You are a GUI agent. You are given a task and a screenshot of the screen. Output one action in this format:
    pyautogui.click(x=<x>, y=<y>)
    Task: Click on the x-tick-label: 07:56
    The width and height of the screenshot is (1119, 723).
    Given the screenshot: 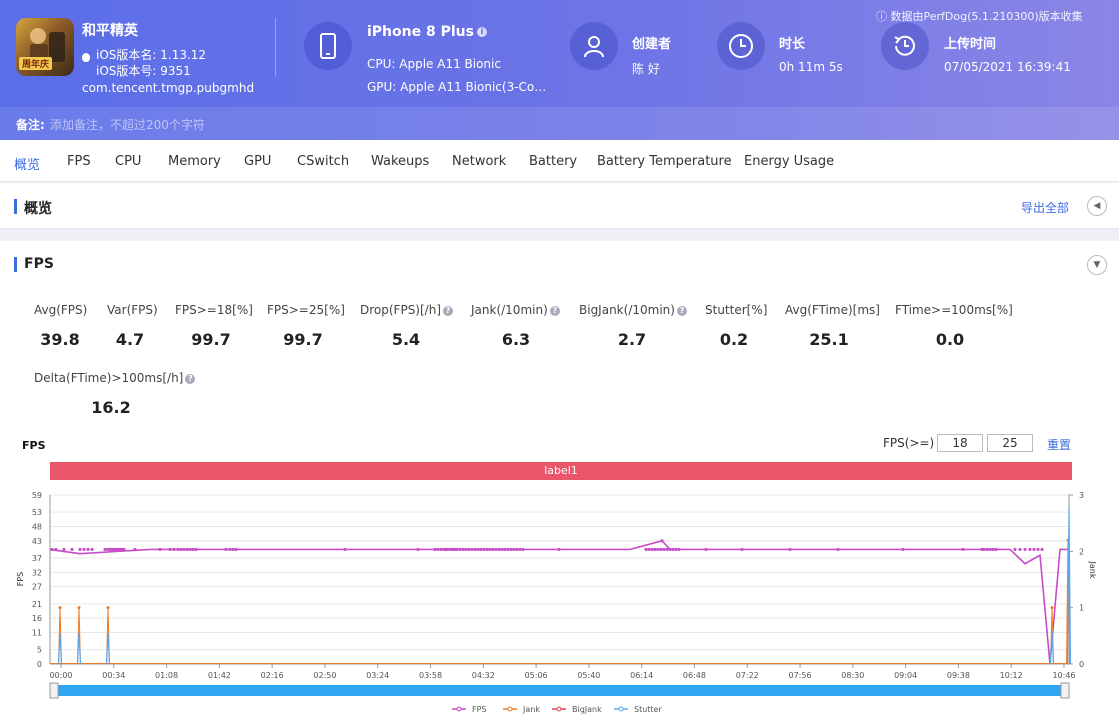 What is the action you would take?
    pyautogui.click(x=800, y=675)
    